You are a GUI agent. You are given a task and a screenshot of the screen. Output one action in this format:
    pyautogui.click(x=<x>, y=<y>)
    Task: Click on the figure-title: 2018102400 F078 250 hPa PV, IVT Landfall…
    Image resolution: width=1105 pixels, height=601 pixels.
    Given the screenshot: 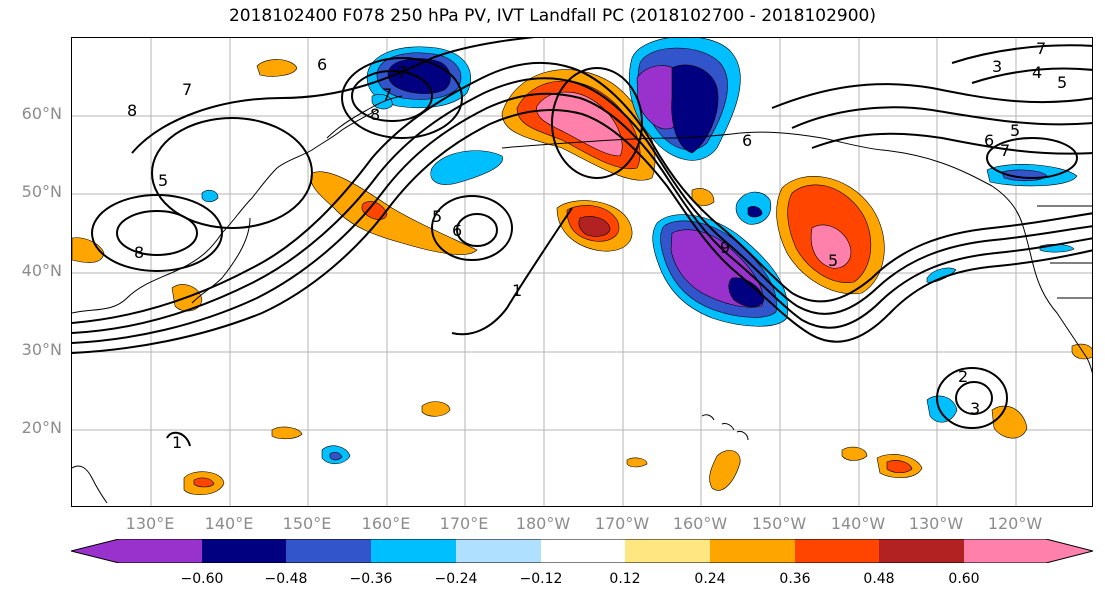 What is the action you would take?
    pyautogui.click(x=552, y=16)
    